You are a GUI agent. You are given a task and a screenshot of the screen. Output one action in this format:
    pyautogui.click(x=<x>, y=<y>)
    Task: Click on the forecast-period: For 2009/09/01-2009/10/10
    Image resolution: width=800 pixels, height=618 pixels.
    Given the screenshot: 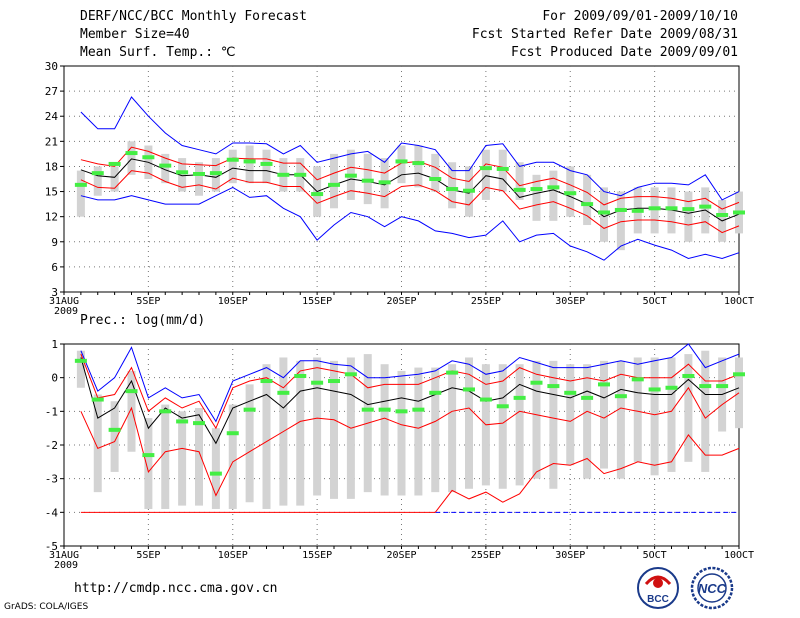 What is the action you would take?
    pyautogui.click(x=640, y=16)
    